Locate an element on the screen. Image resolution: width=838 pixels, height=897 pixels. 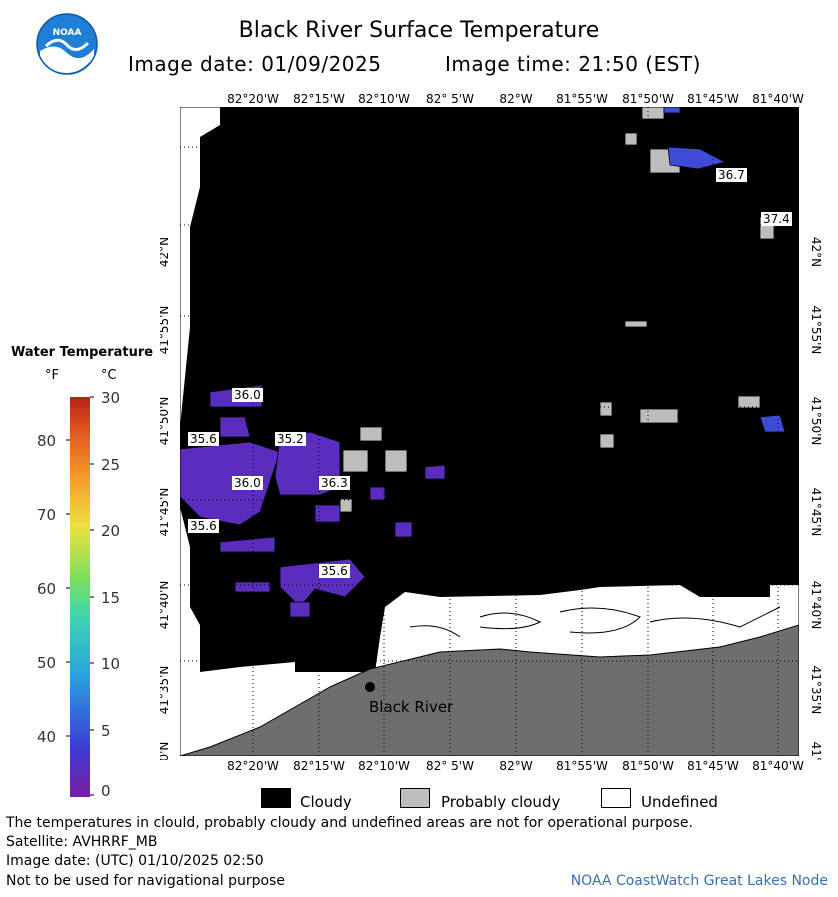
temp-label: 35.2 is located at coordinates (290, 439).